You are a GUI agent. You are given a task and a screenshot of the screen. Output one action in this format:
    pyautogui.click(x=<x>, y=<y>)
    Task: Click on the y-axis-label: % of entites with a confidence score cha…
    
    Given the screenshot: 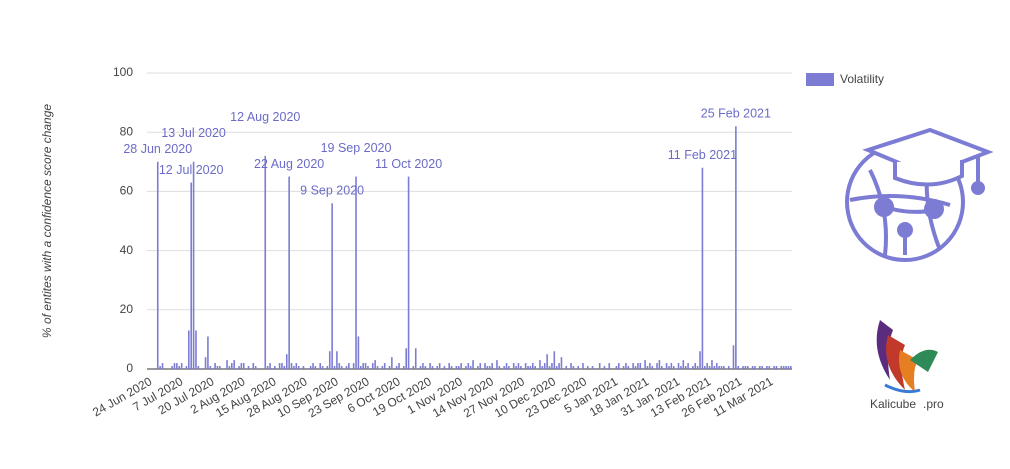 What is the action you would take?
    pyautogui.click(x=47, y=221)
    